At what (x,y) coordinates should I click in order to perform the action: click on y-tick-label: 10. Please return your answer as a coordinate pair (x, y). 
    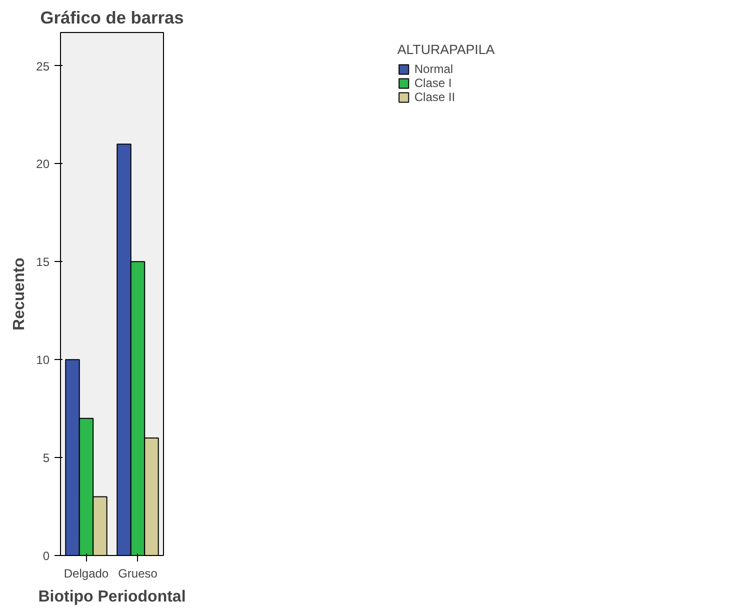
    Looking at the image, I should click on (43, 360).